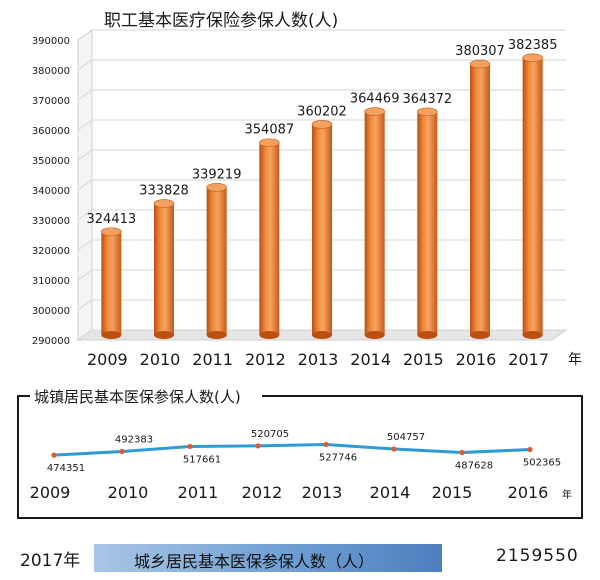 The width and height of the screenshot is (600, 580). I want to click on bar-y-tick-label: 370000, so click(51, 101).